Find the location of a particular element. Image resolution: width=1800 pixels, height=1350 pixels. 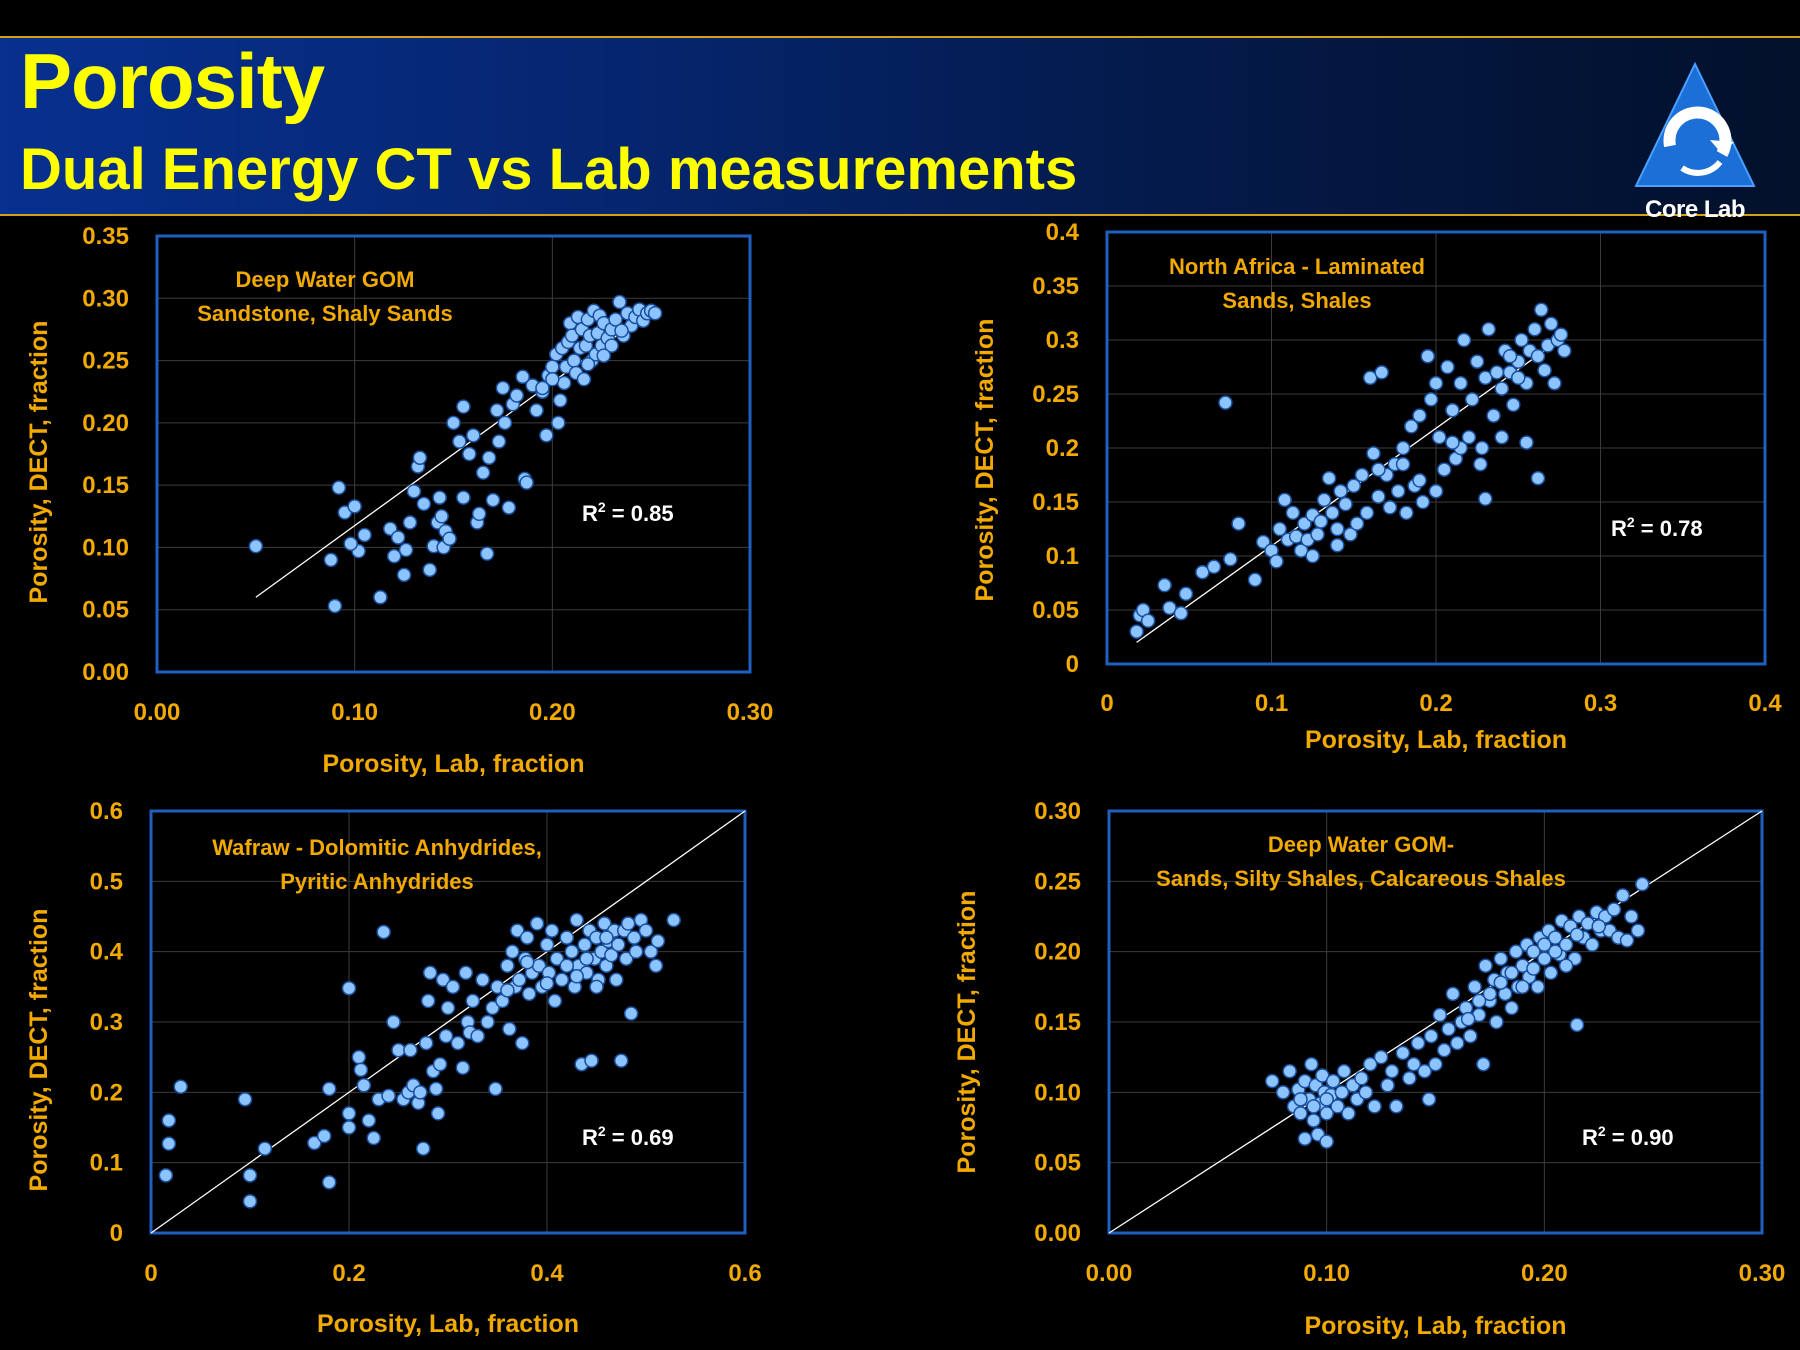

page-subtitle: Dual Energy CT vs Lab measurements is located at coordinates (549, 169).